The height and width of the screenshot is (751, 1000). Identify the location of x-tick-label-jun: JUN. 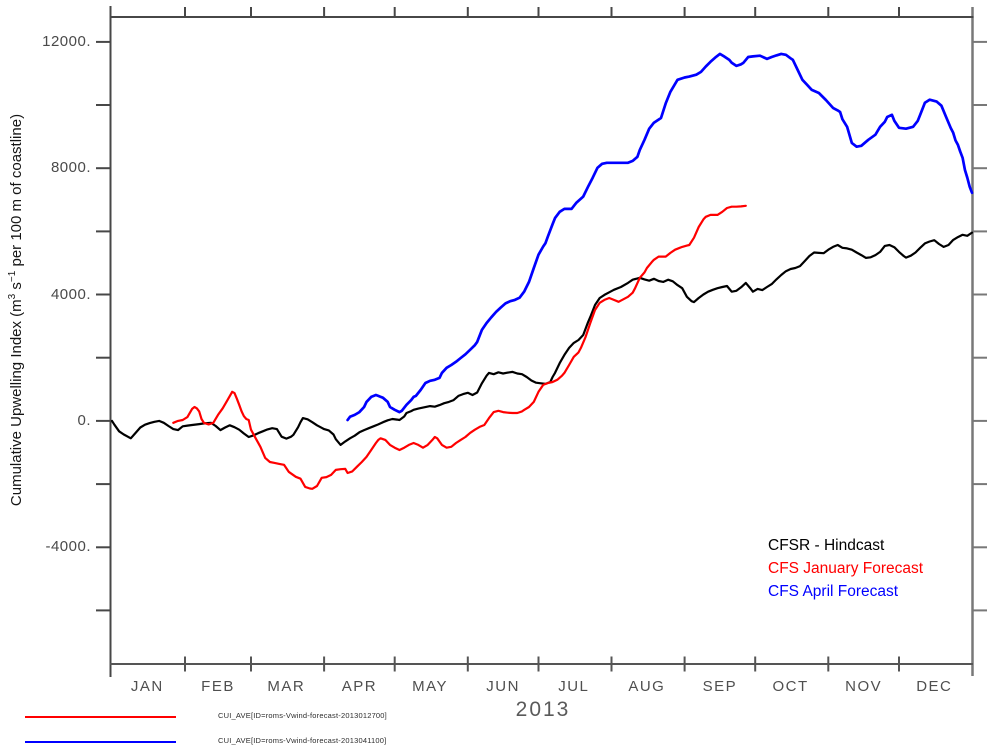
(503, 686).